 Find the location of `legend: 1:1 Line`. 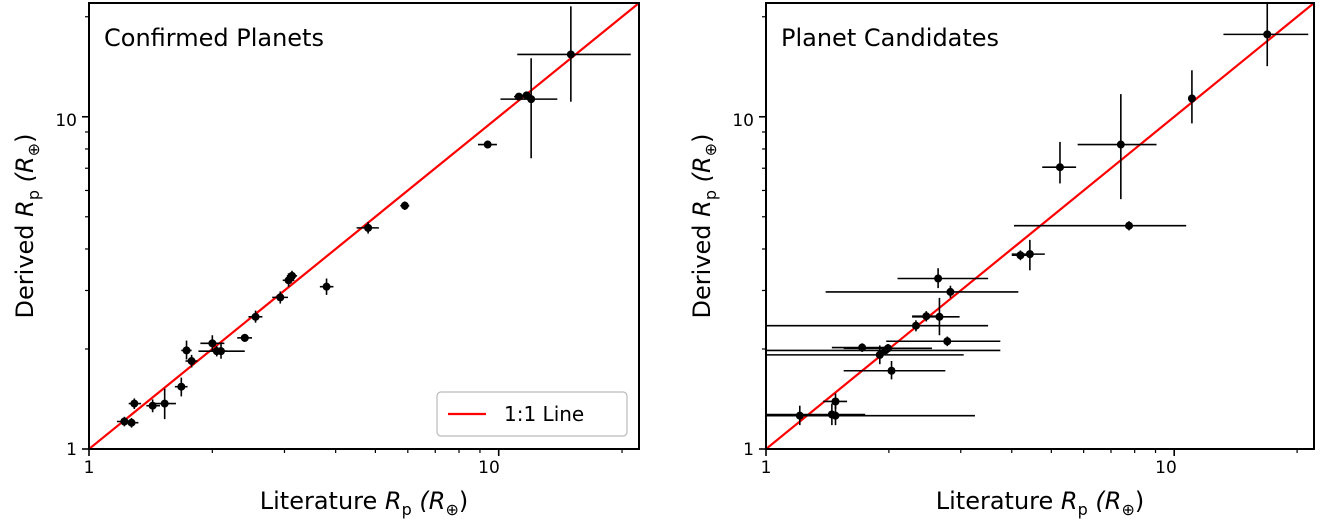

legend: 1:1 Line is located at coordinates (532, 414).